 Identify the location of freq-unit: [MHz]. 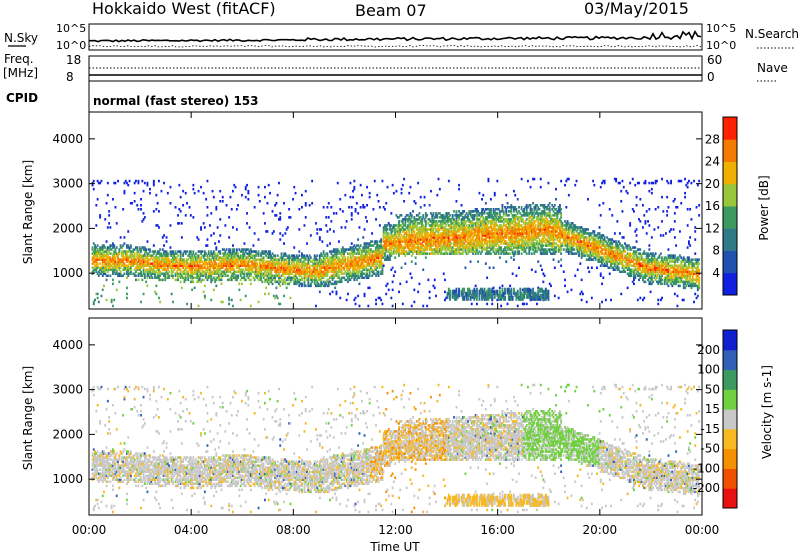
(20, 73).